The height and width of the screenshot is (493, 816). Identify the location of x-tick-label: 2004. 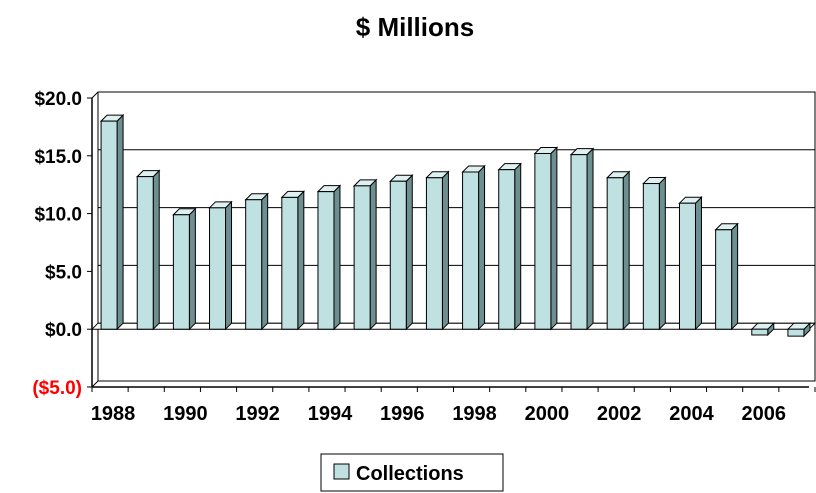
(691, 414).